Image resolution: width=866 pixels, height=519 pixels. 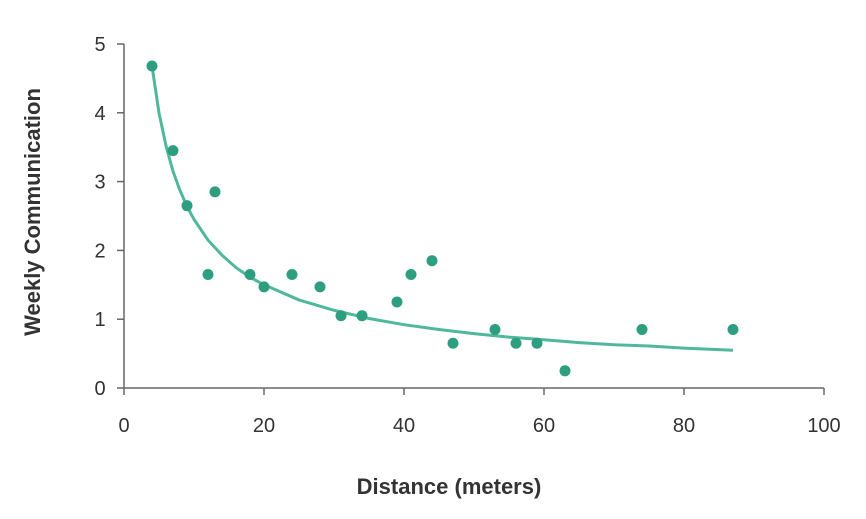 What do you see at coordinates (823, 426) in the screenshot?
I see `x-tick-label: 100` at bounding box center [823, 426].